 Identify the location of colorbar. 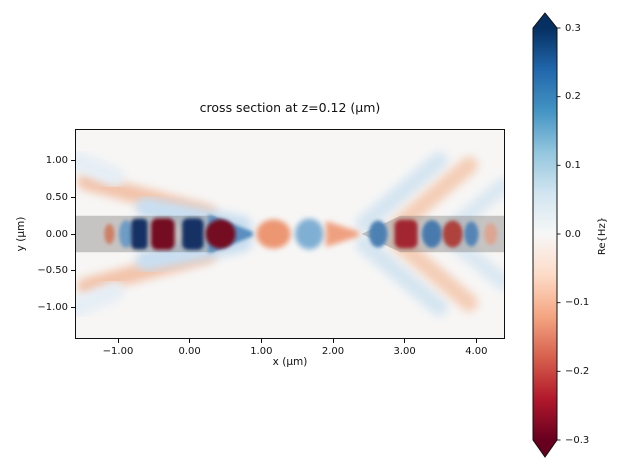
(546, 235).